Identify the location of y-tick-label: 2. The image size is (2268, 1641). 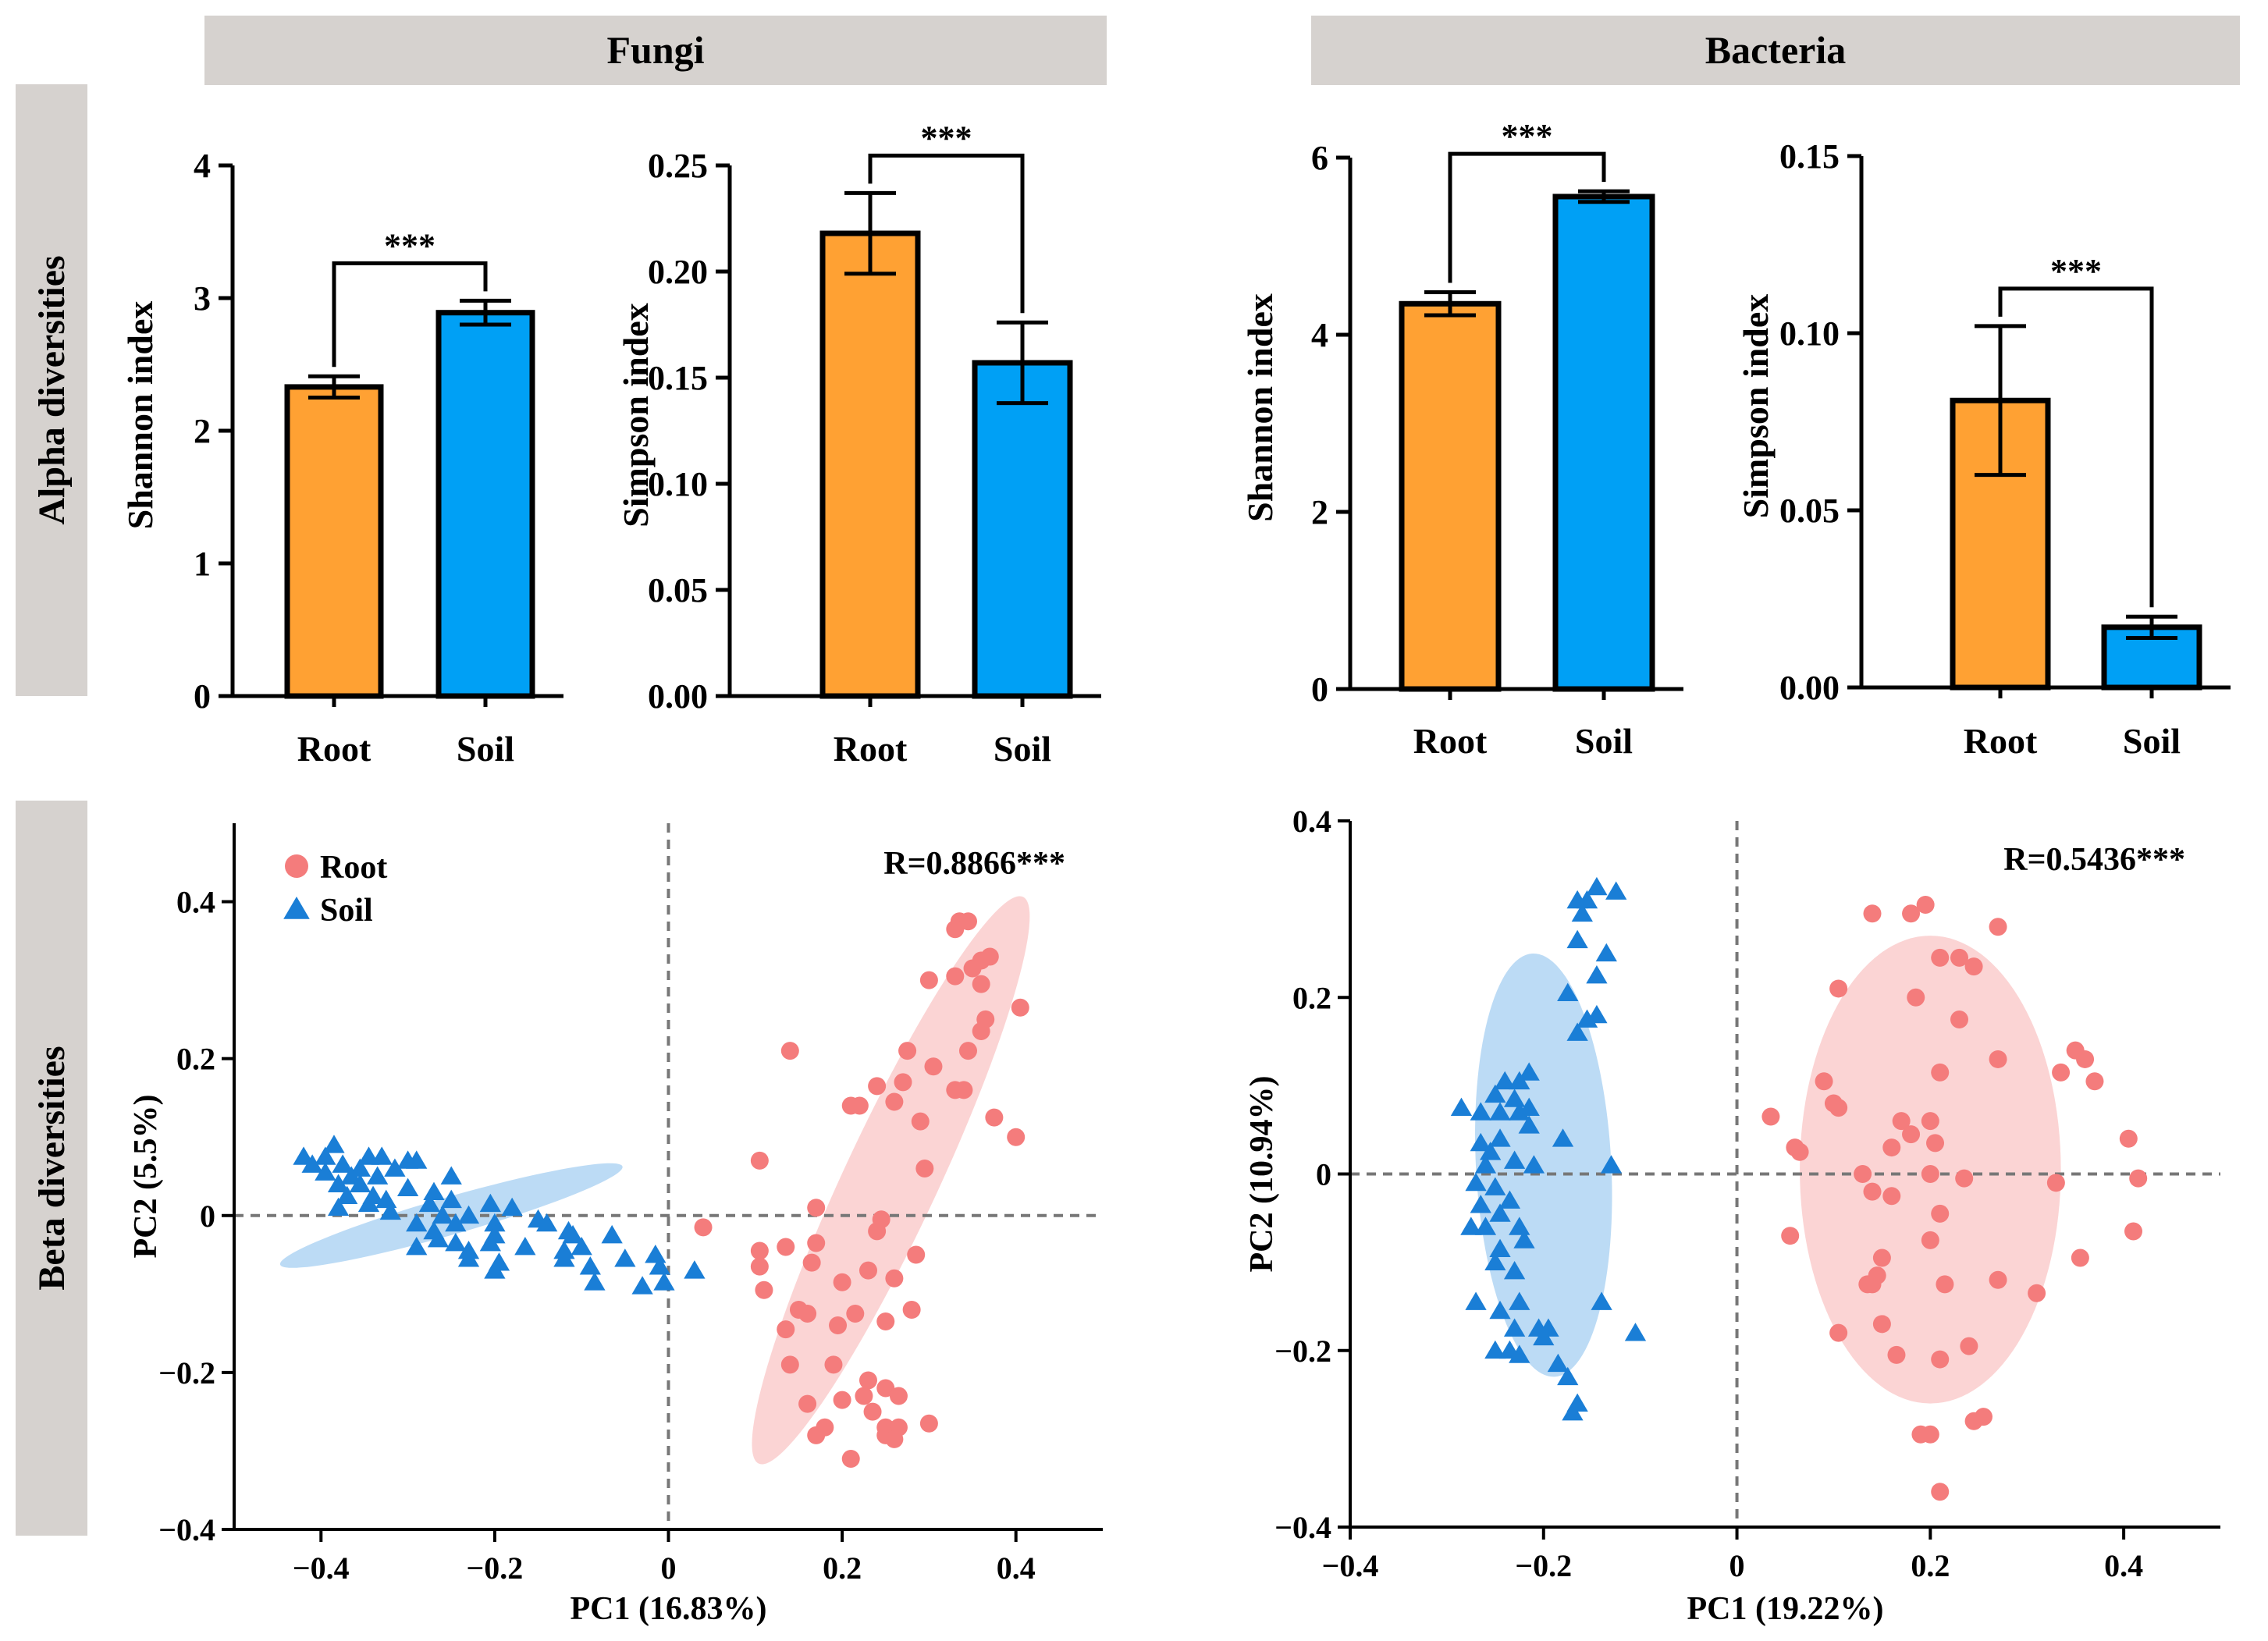
(202, 431).